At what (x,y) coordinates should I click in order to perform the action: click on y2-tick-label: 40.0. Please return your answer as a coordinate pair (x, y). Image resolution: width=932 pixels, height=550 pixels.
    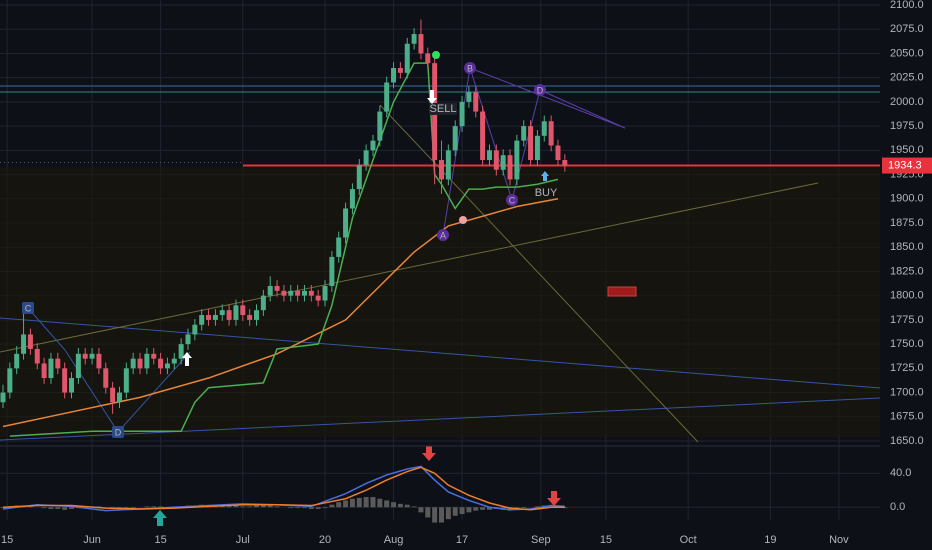
    Looking at the image, I should click on (900, 473).